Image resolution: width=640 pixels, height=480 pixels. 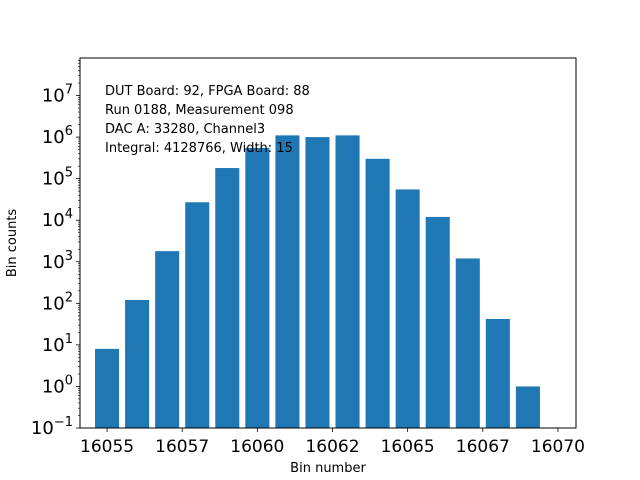 What do you see at coordinates (207, 91) in the screenshot?
I see `annotation-line: DUT Board: 92, FPGA Board: 88` at bounding box center [207, 91].